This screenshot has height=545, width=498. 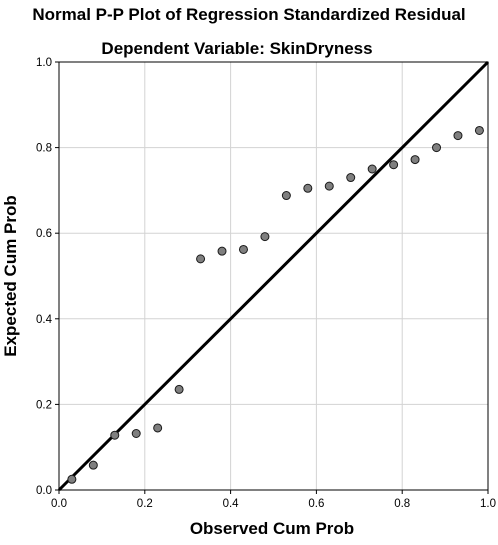 I want to click on x-axis-ticks: 0.0 0.2 0.4 0.6 0.8 1.0, so click(x=273, y=500).